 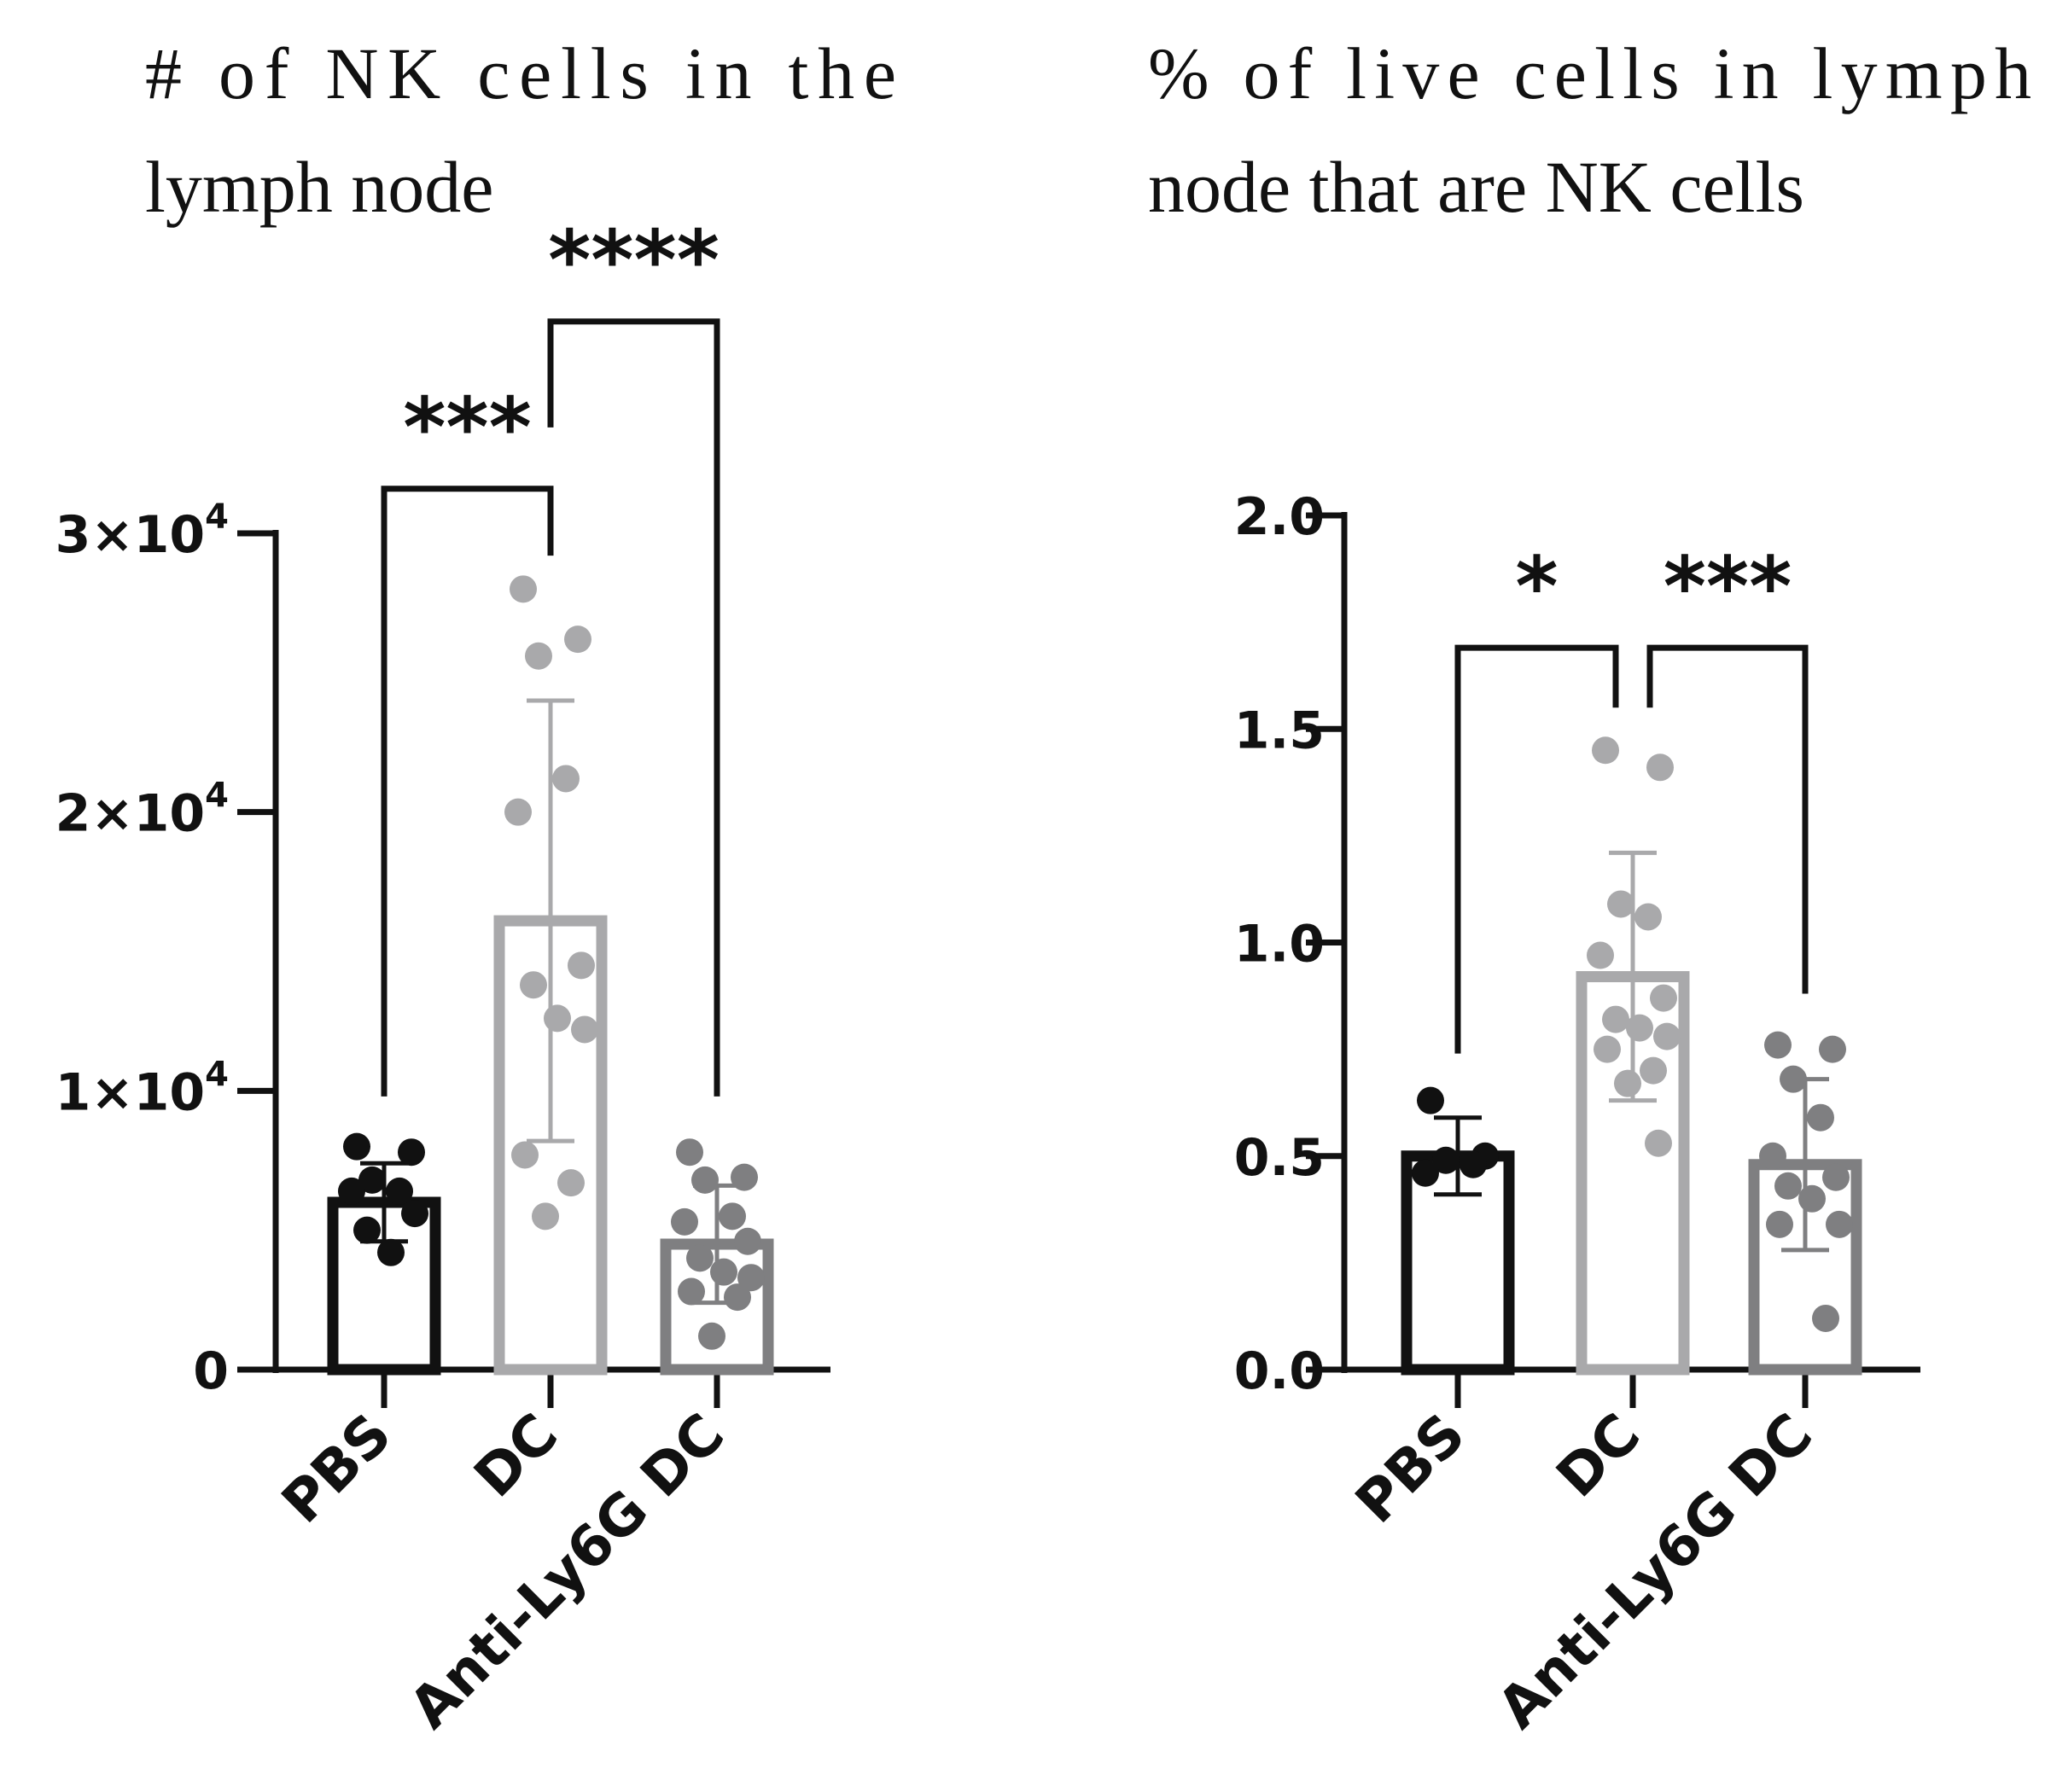 I want to click on chart-title-line: # of NK cells in the, so click(x=520, y=73).